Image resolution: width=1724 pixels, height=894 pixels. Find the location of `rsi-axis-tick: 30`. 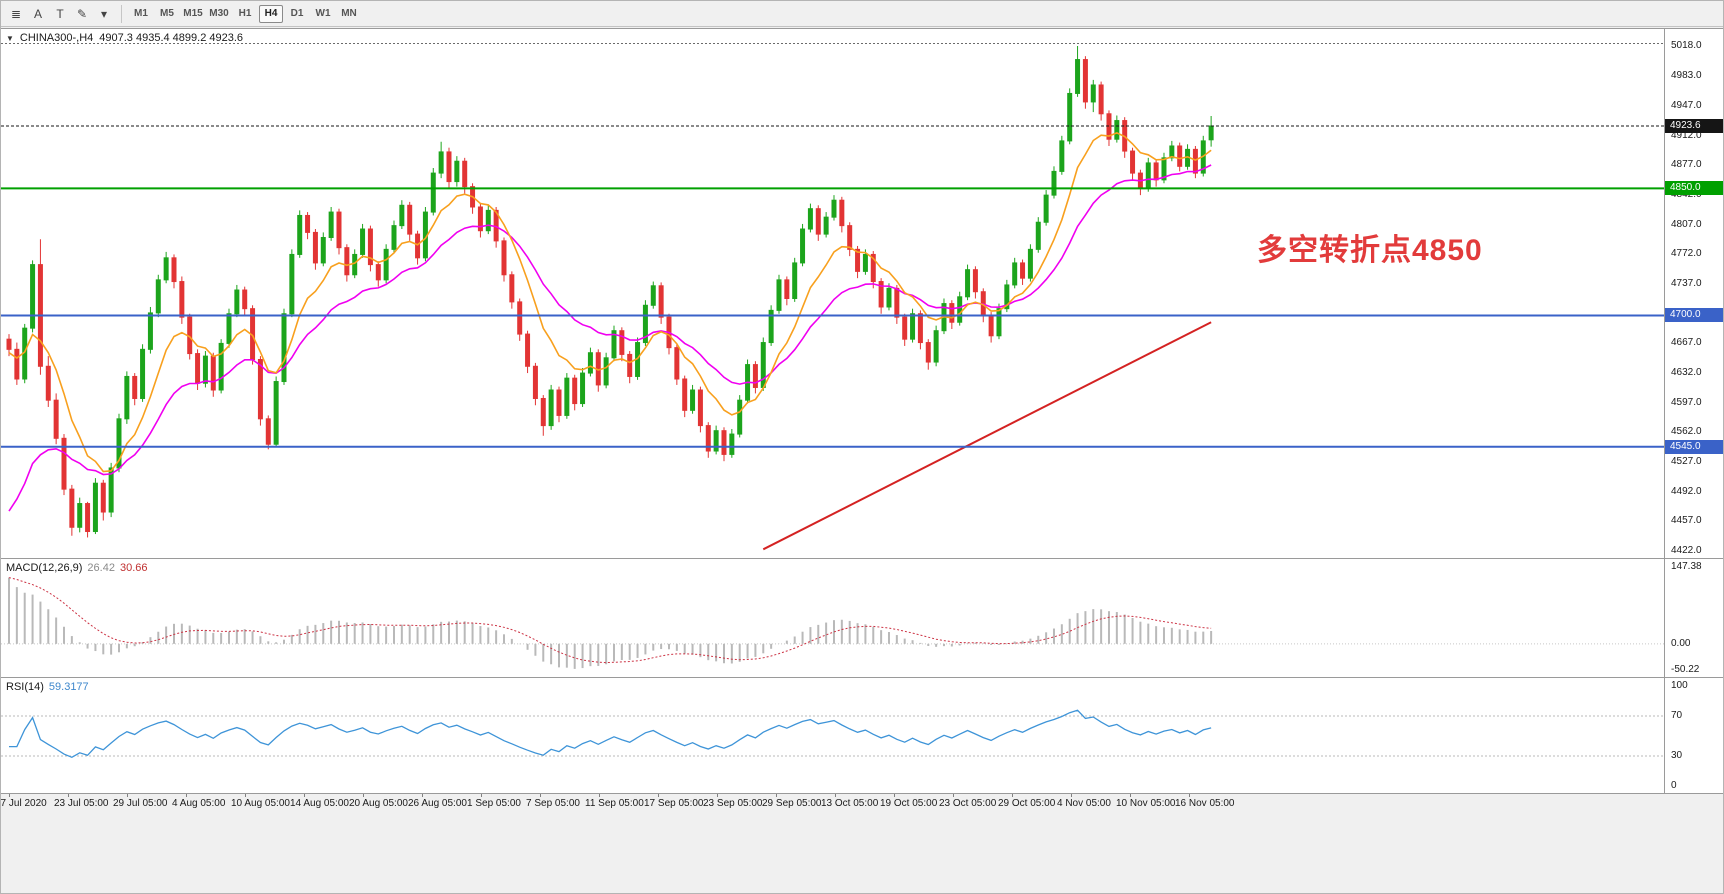

rsi-axis-tick: 30 is located at coordinates (1677, 755).